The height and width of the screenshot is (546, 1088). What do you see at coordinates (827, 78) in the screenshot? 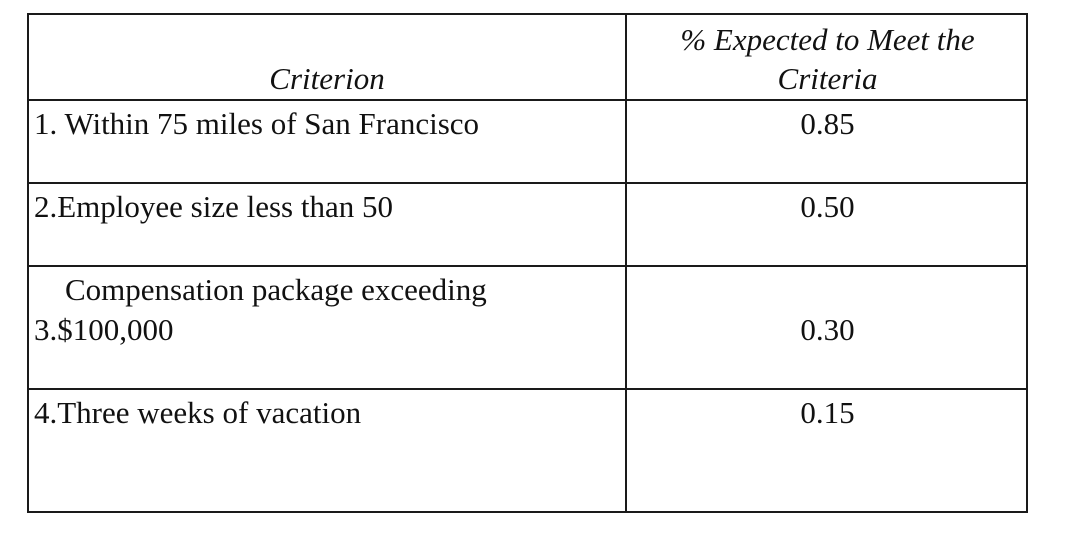
I see `header-expected-line2: Criteria` at bounding box center [827, 78].